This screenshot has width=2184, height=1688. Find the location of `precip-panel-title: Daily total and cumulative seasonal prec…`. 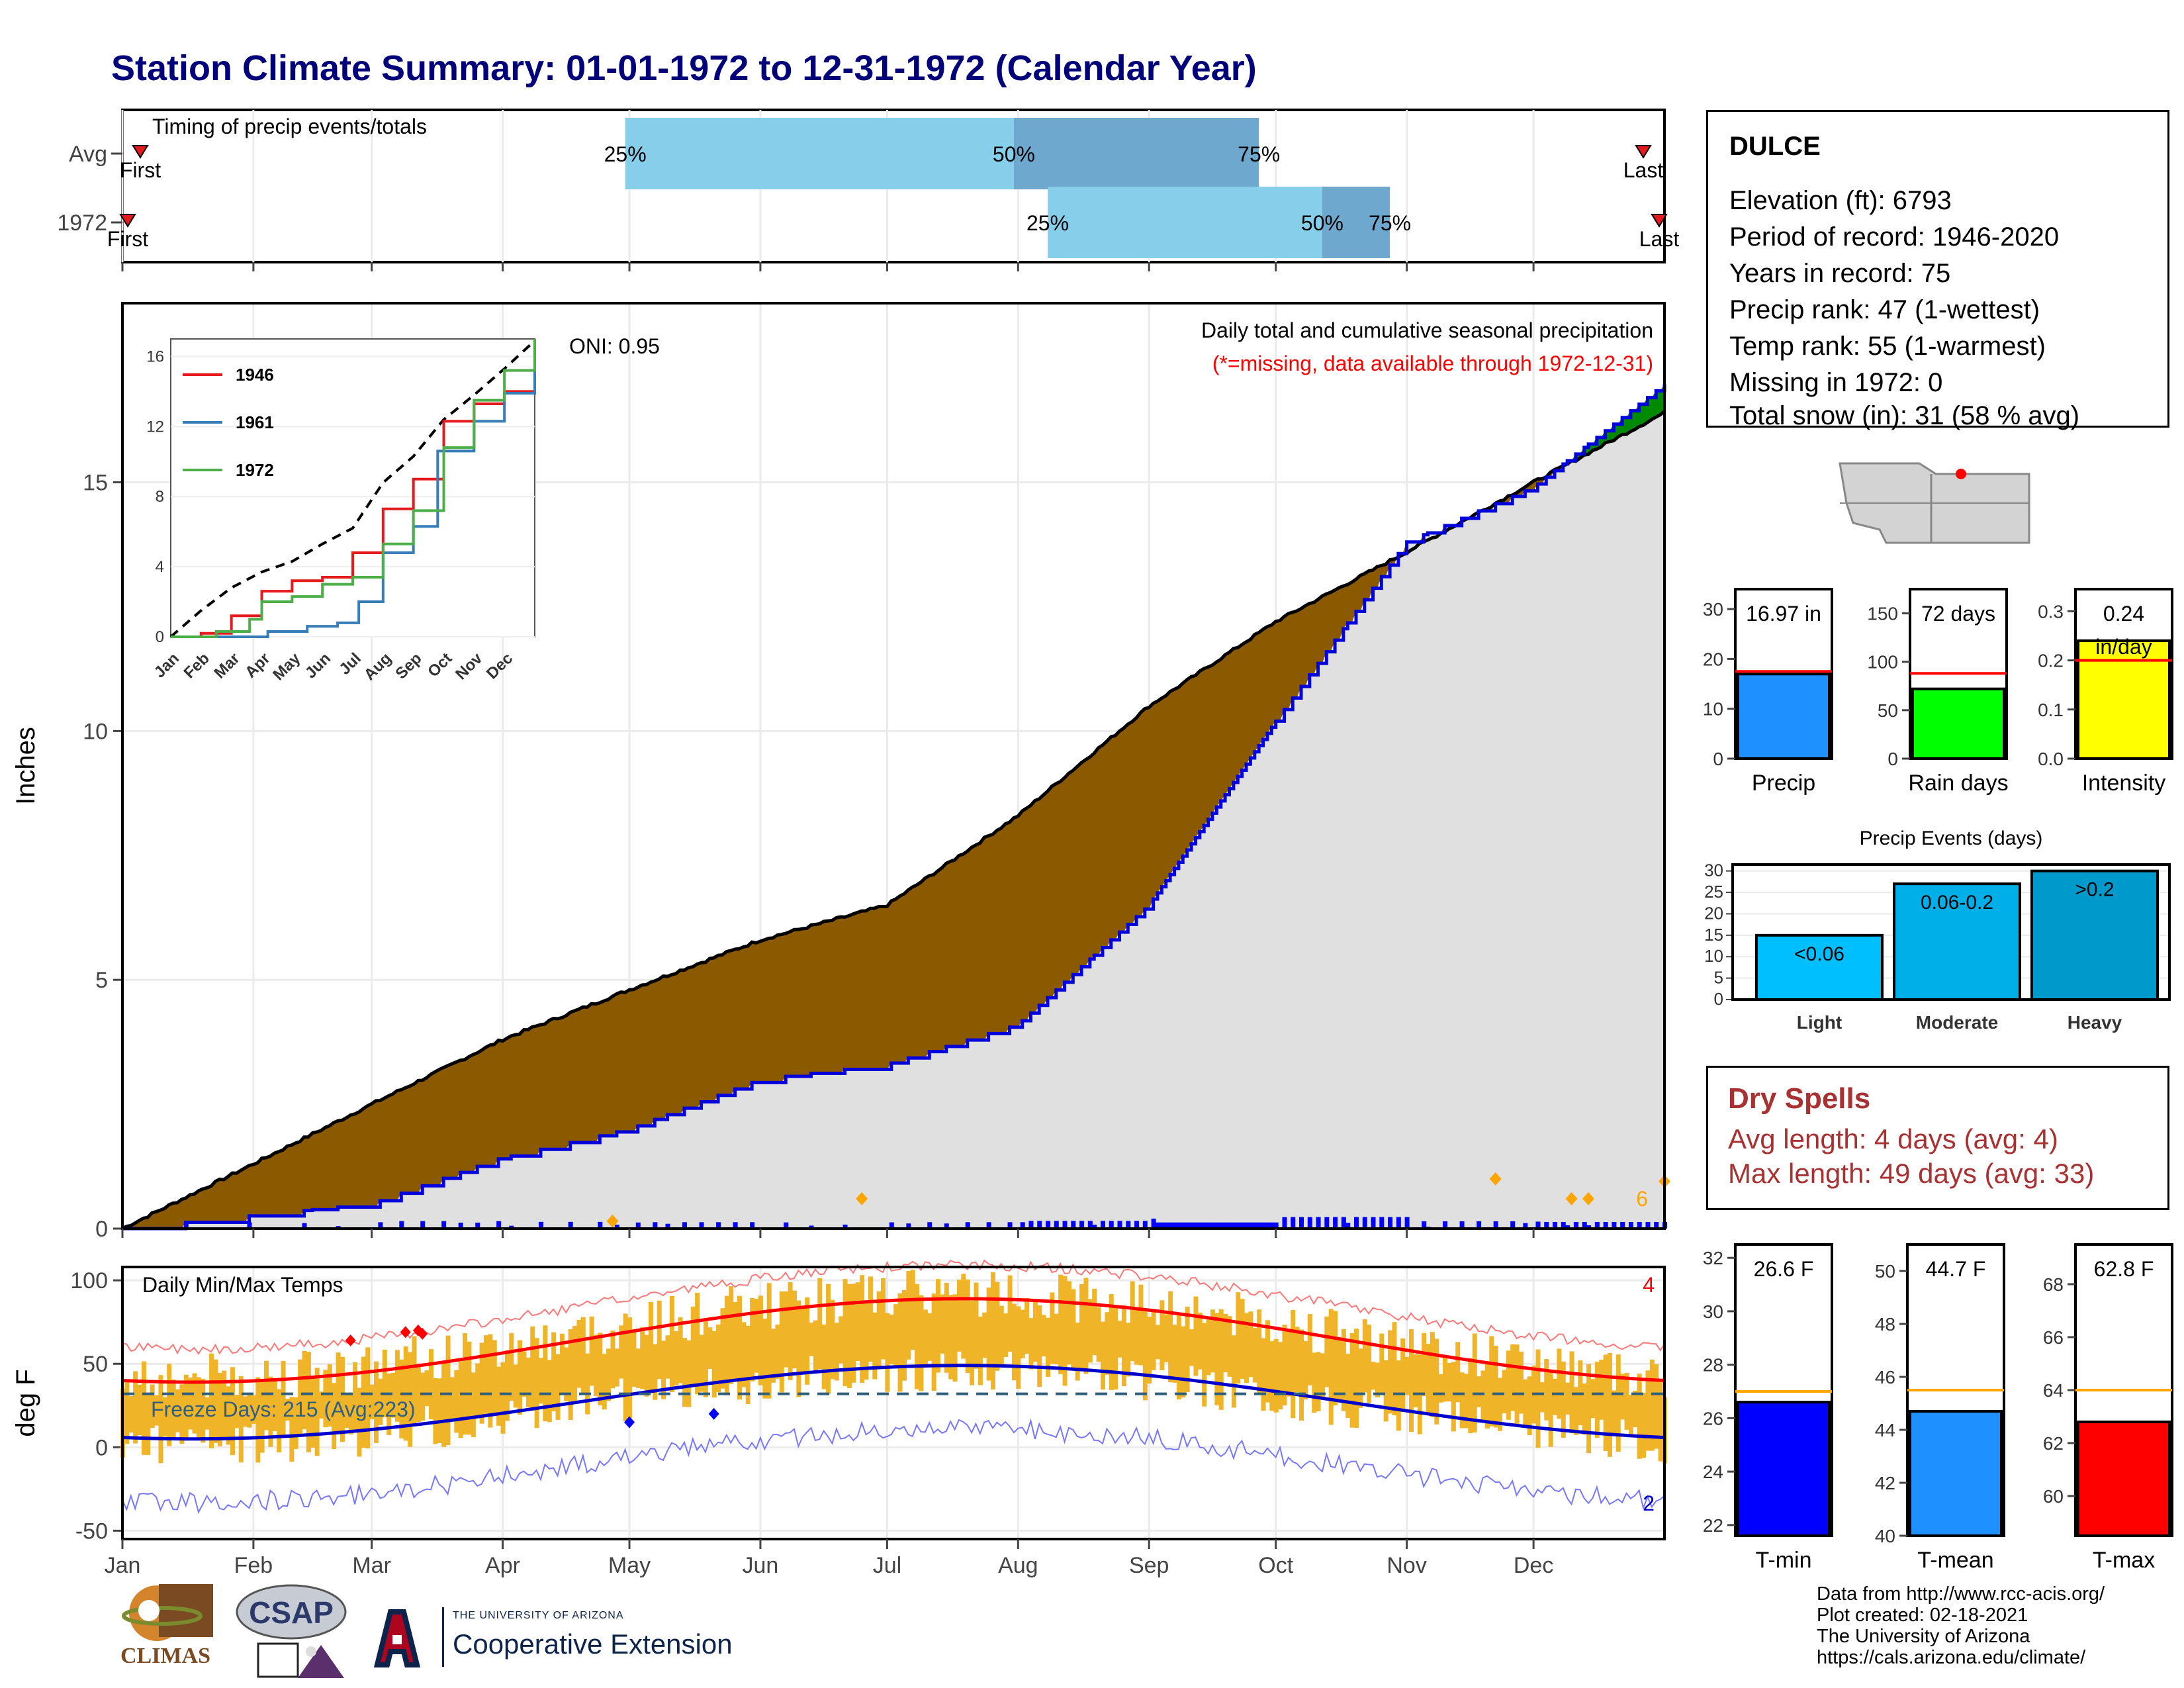

precip-panel-title: Daily total and cumulative seasonal prec… is located at coordinates (1427, 330).